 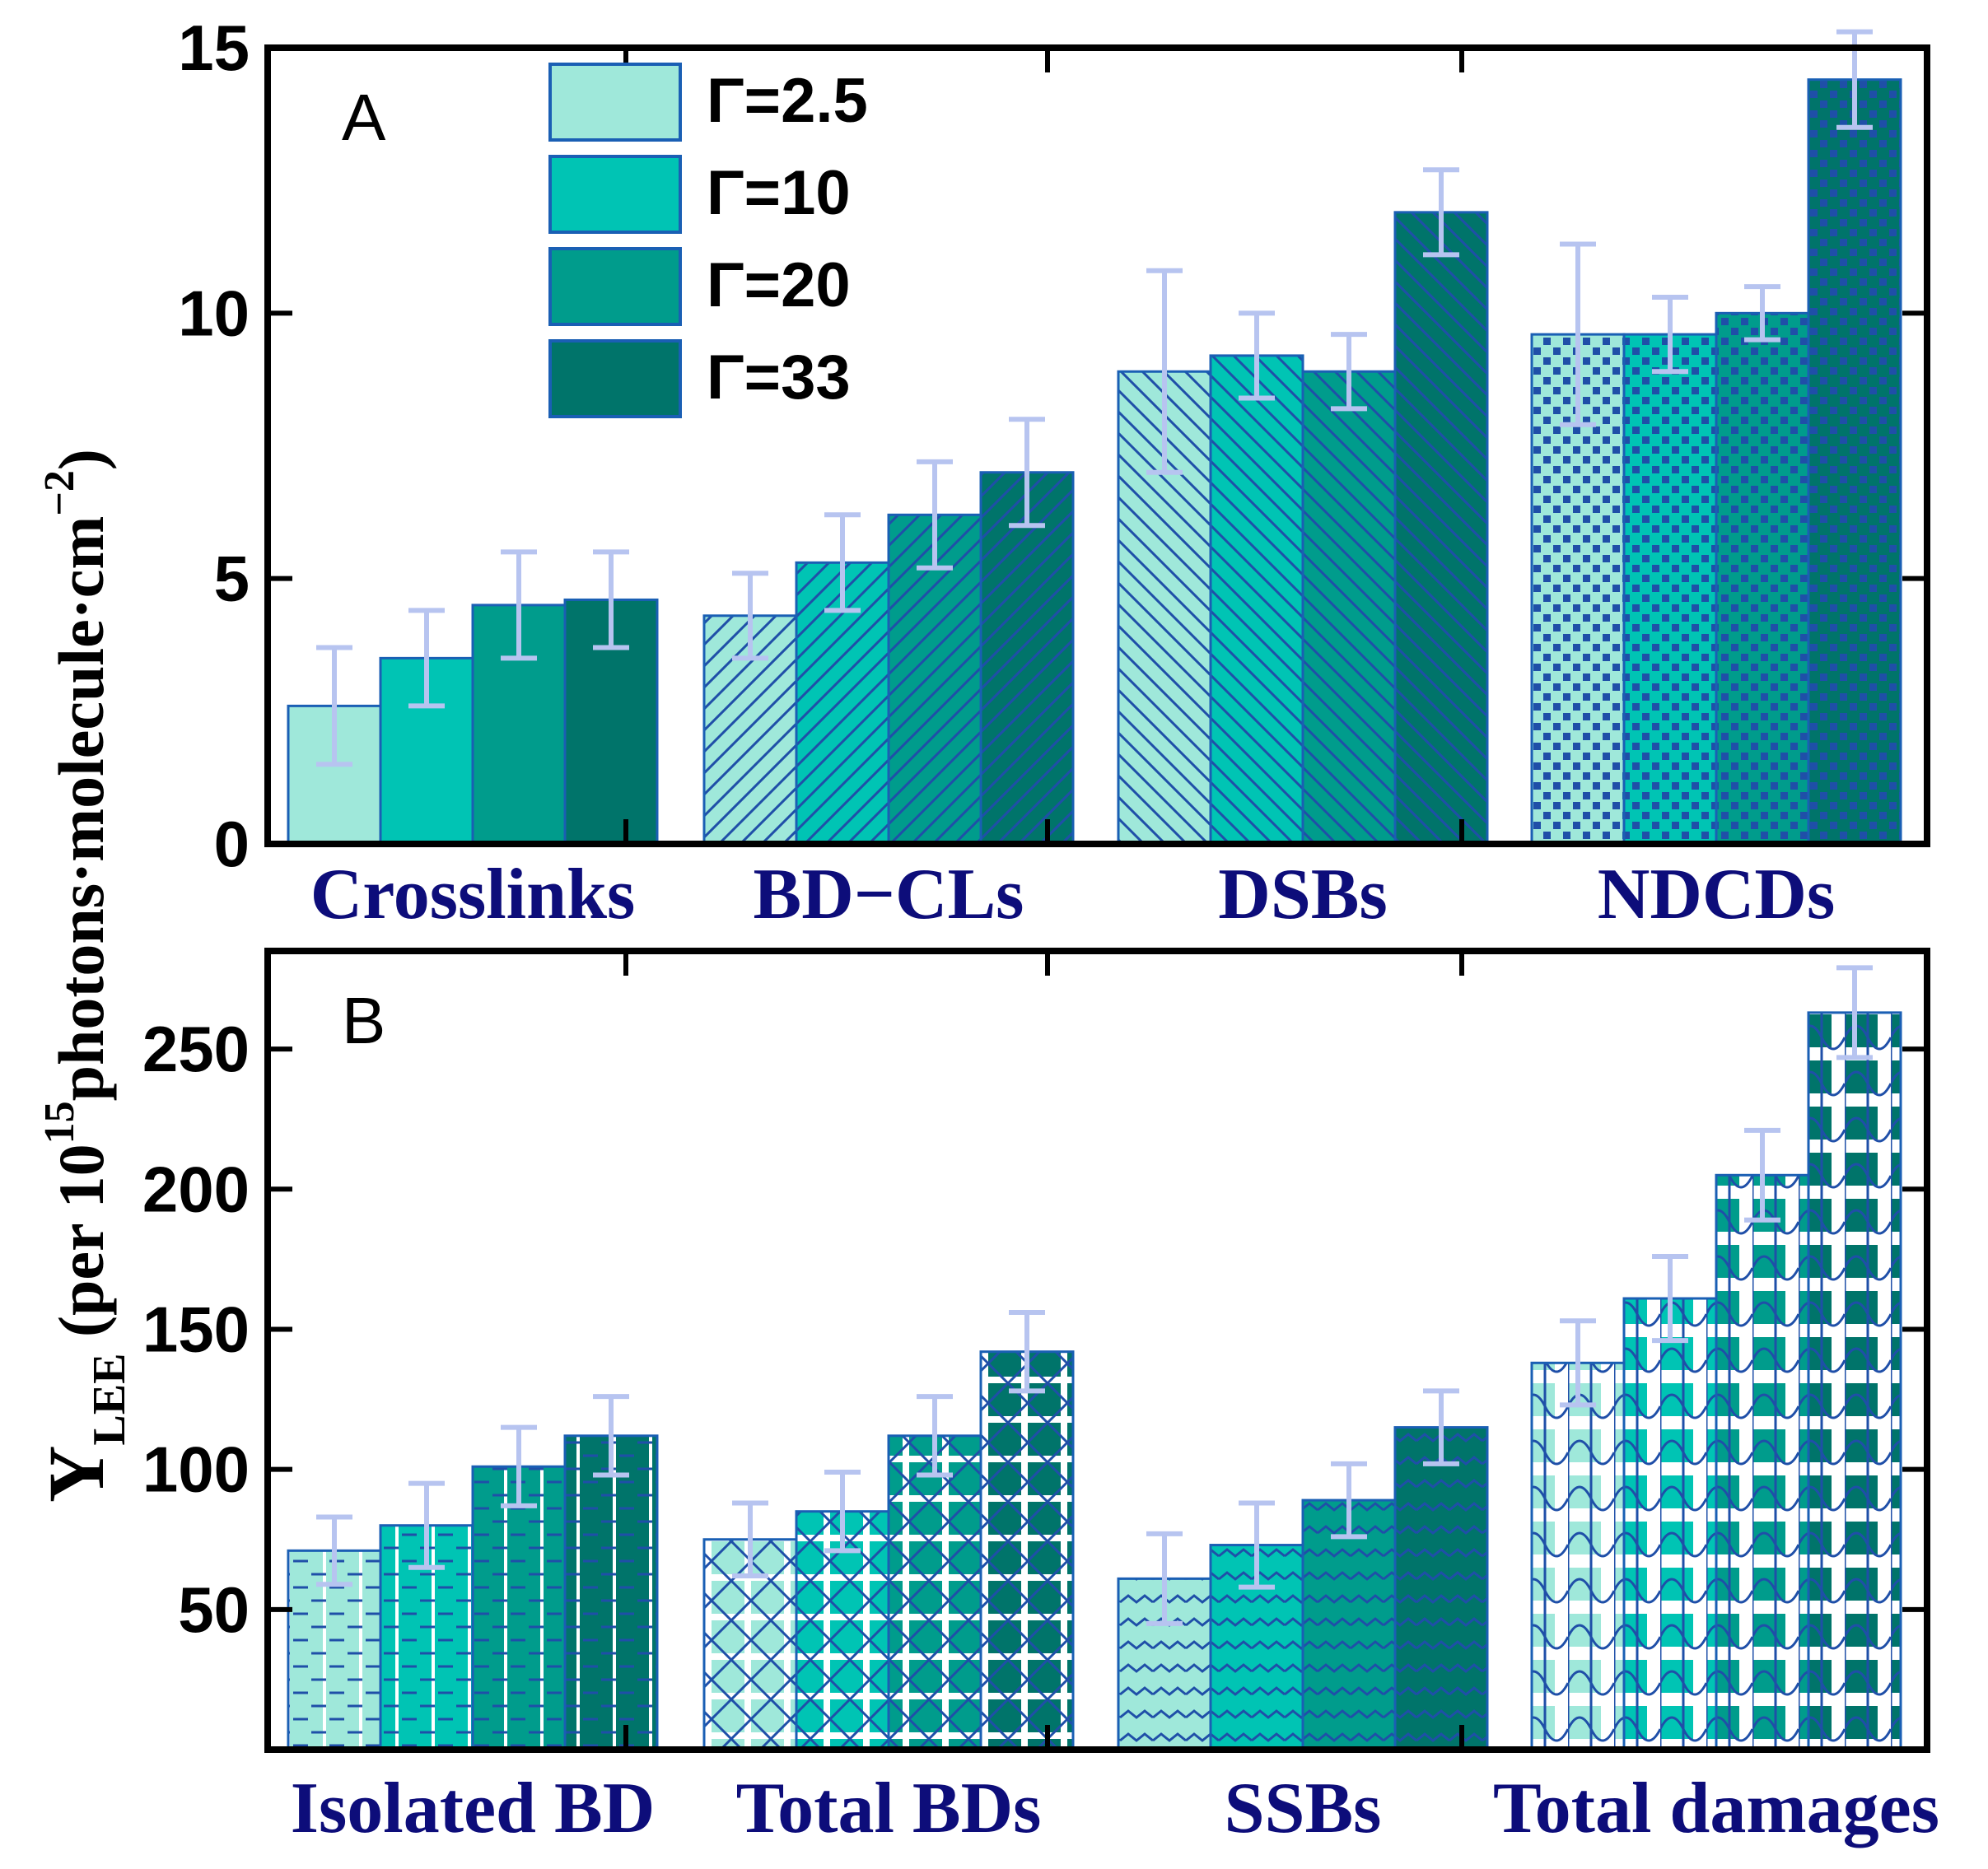 I want to click on ylabel-text-1: (per 10, so click(x=81, y=1248).